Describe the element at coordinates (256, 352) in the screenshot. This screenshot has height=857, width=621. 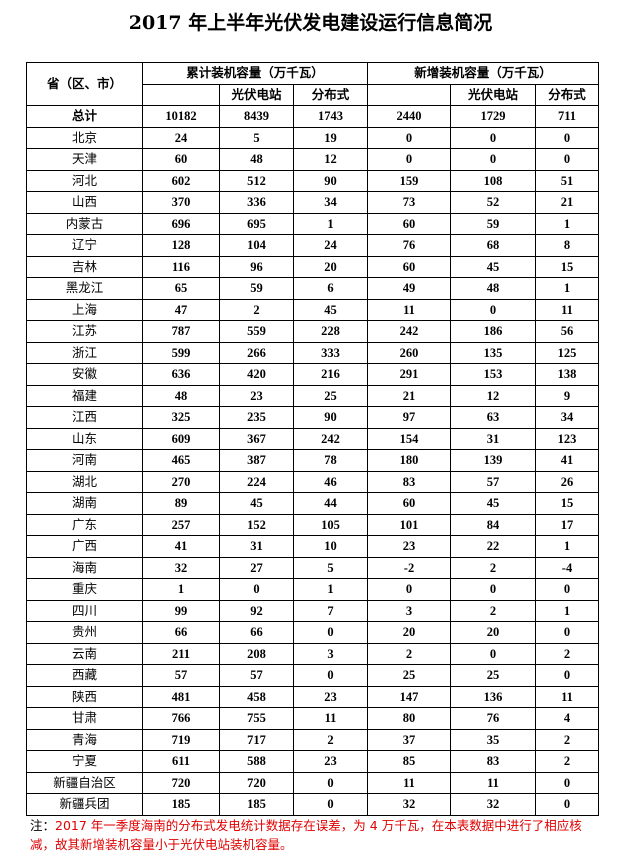
I see `value-cell: 266` at that location.